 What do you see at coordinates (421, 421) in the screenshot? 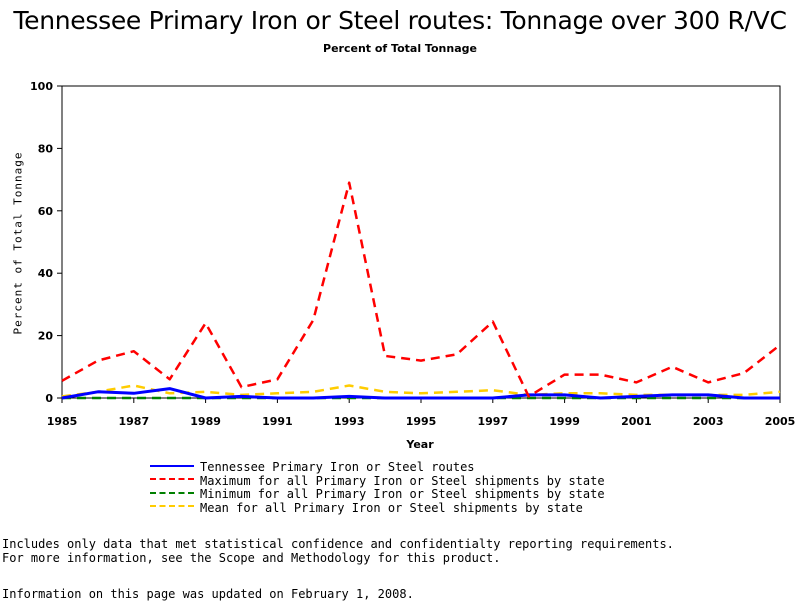
I see `x-tick-label: 1995` at bounding box center [421, 421].